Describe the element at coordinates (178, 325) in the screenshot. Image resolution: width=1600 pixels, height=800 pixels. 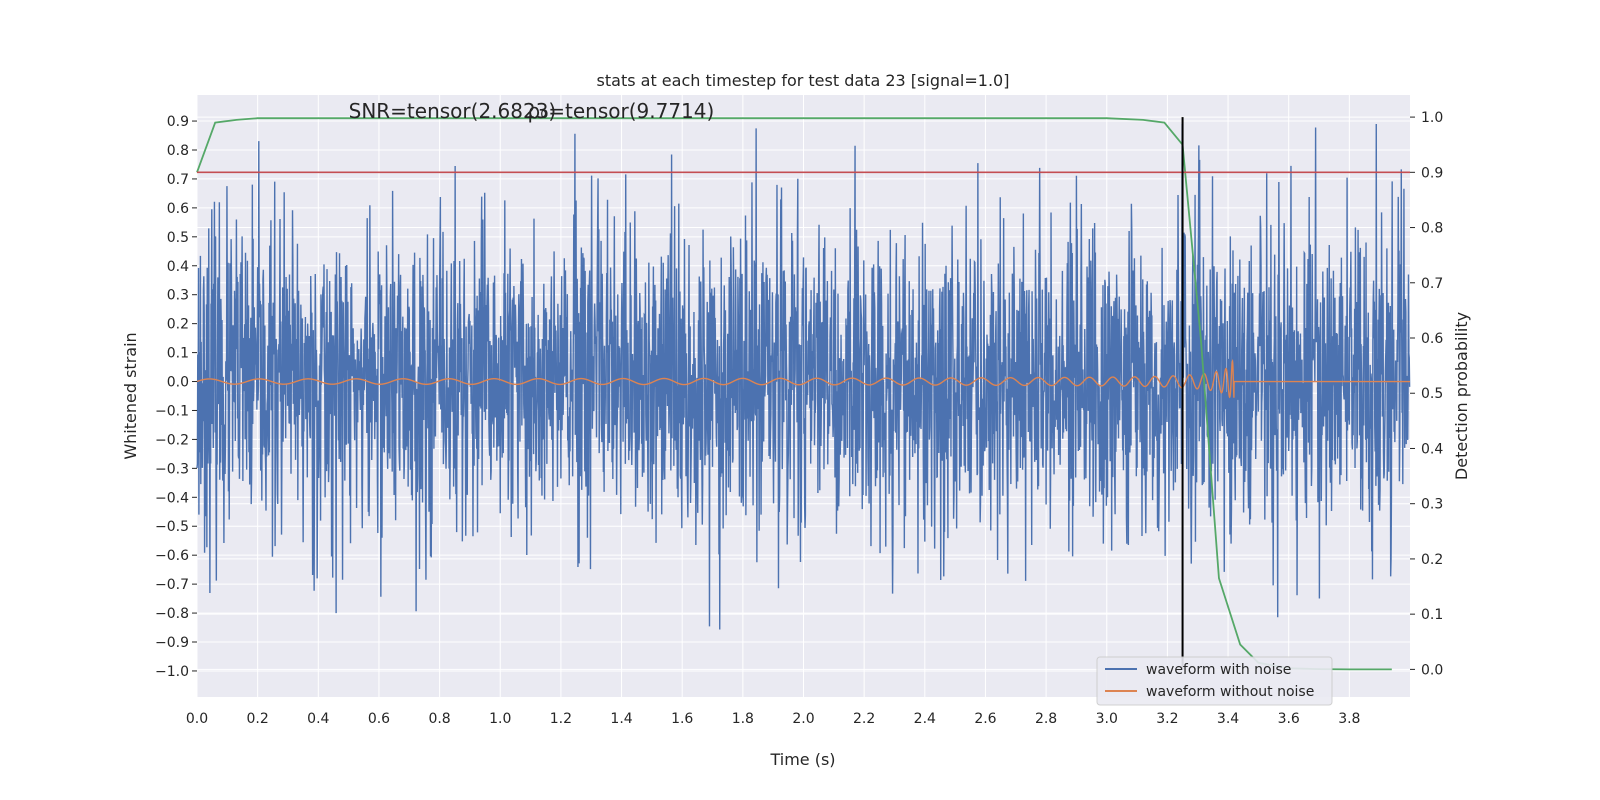
I see `y-tick-label: 0.2` at that location.